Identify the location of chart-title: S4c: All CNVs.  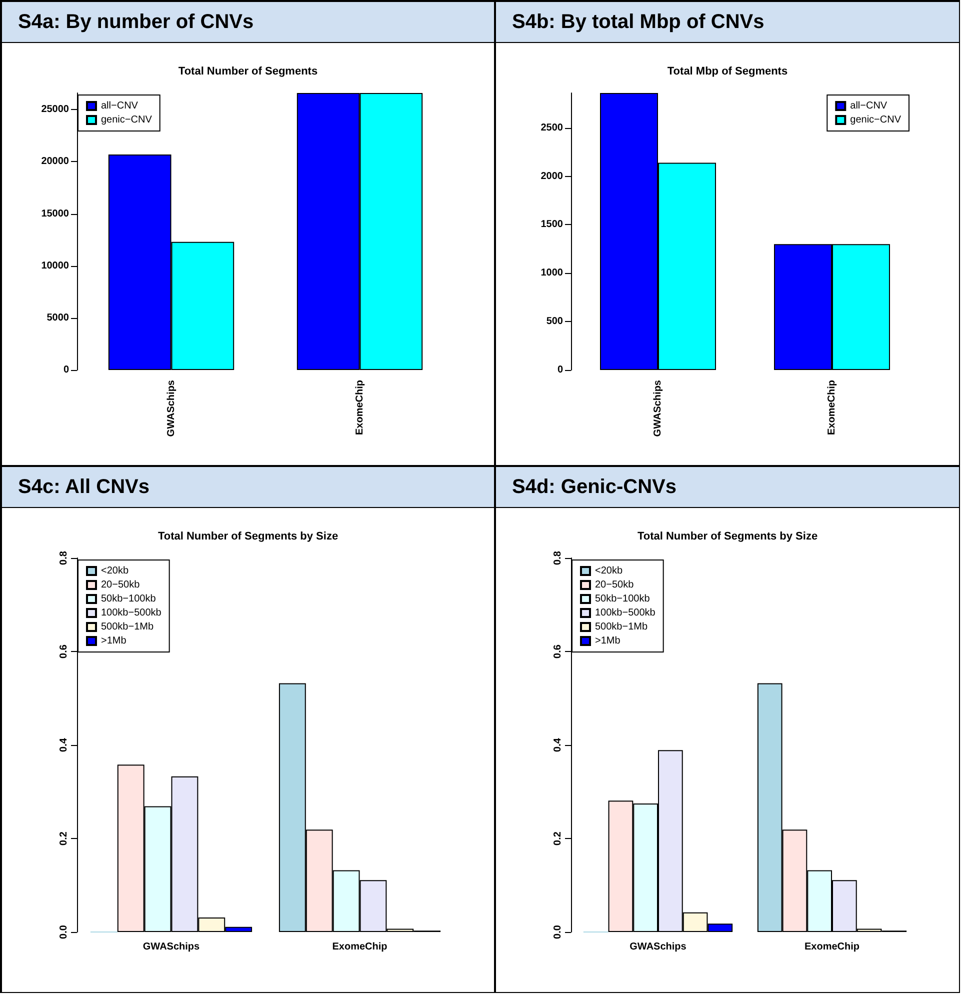
(248, 487).